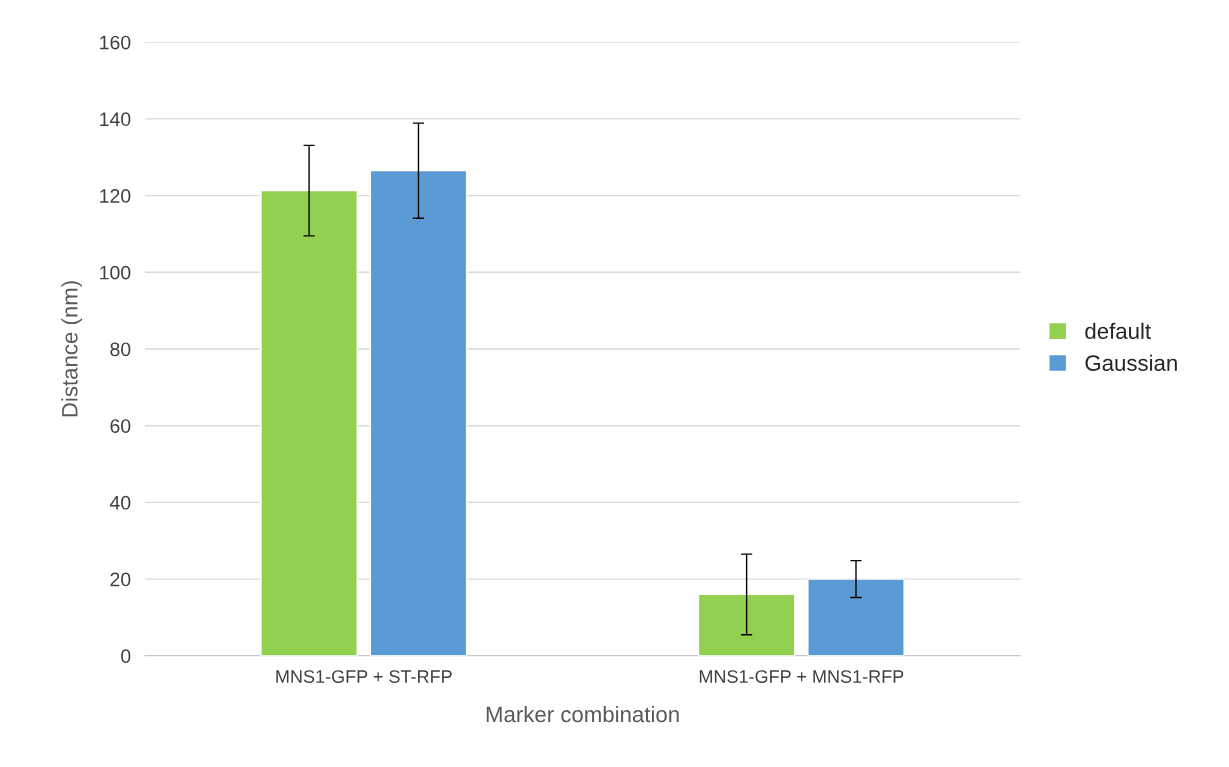  What do you see at coordinates (115, 119) in the screenshot?
I see `y-tick-label: 140` at bounding box center [115, 119].